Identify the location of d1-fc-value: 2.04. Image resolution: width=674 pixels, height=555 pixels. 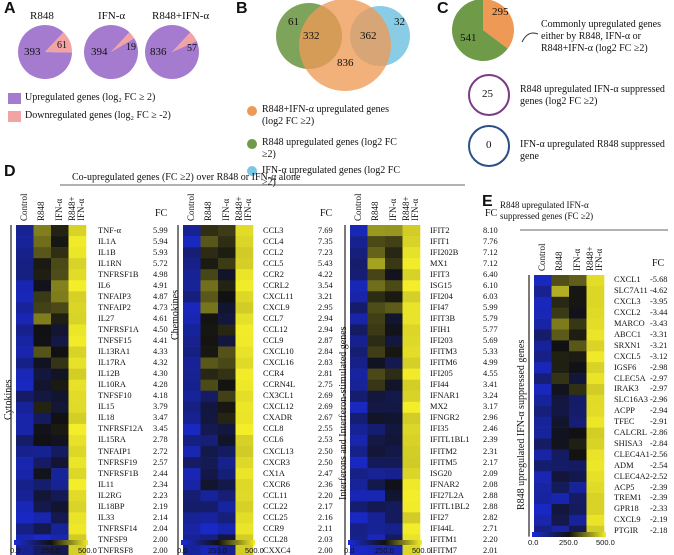
(160, 528).